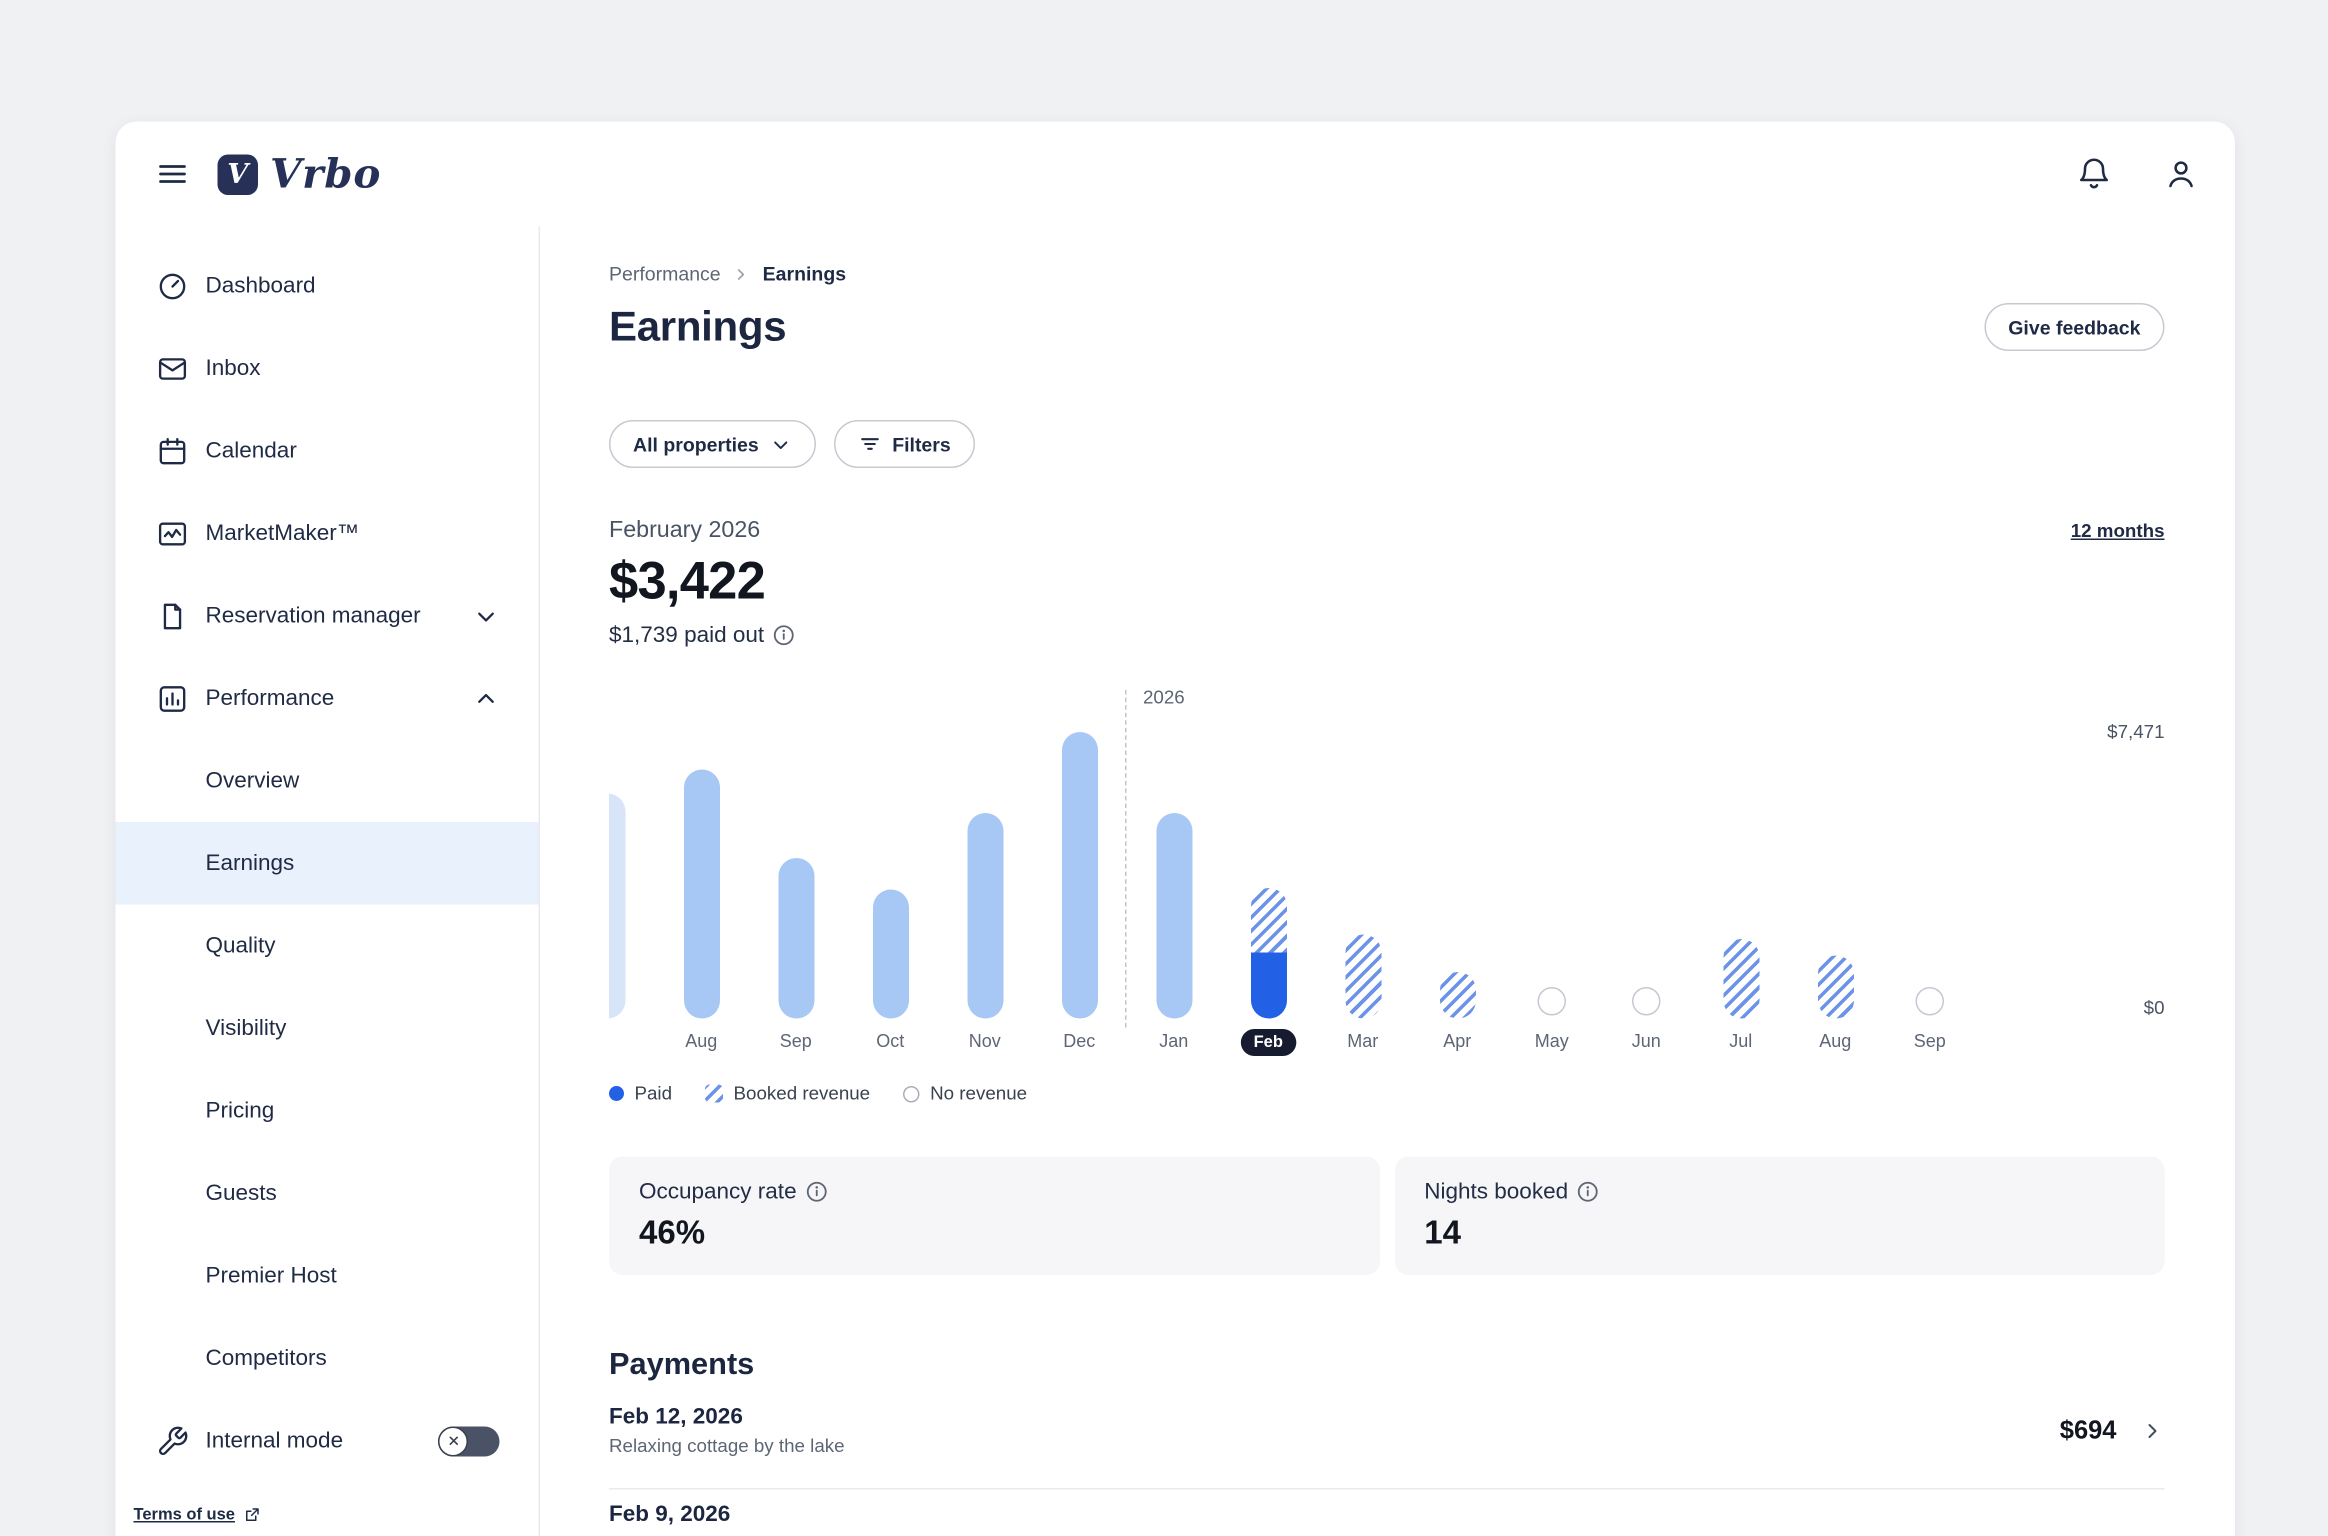  Describe the element at coordinates (327, 368) in the screenshot. I see `sidebar-item-inbox: Inbox` at that location.